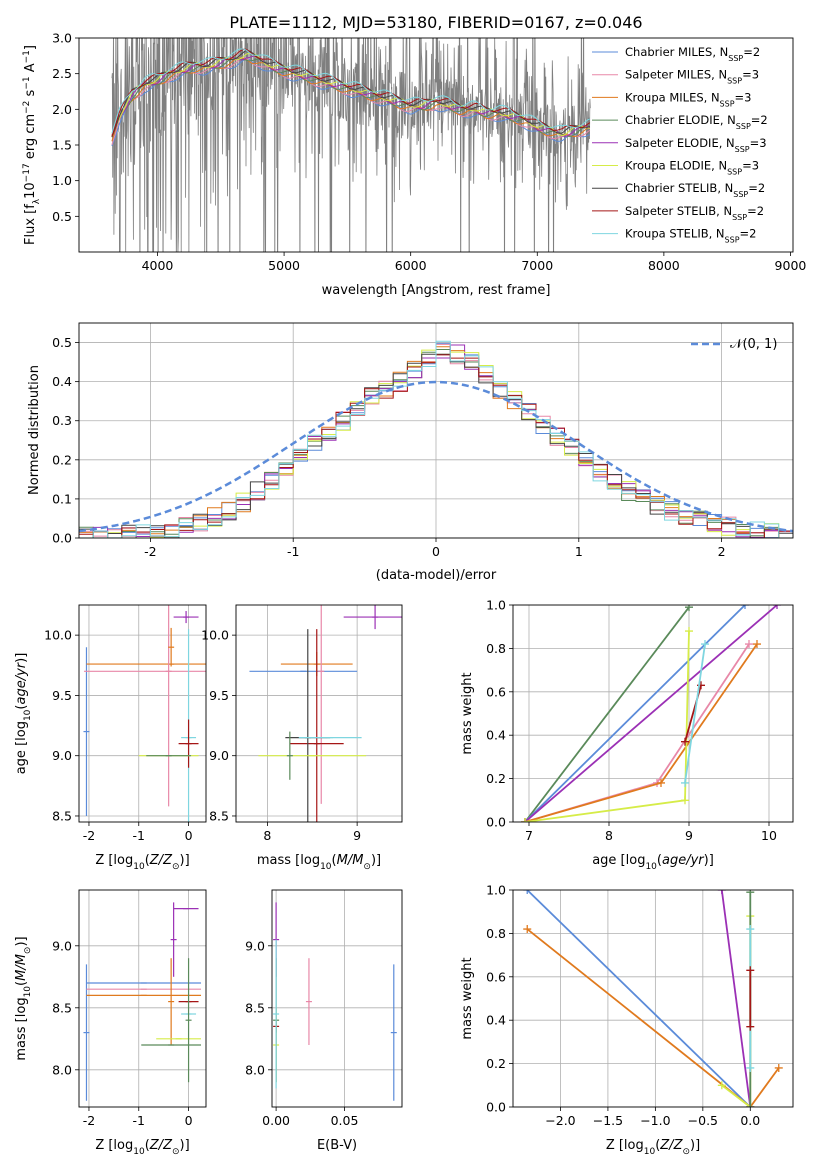 This screenshot has width=819, height=1170. What do you see at coordinates (675, 234) in the screenshot?
I see `legend-name: Kroupa STELIB, N` at bounding box center [675, 234].